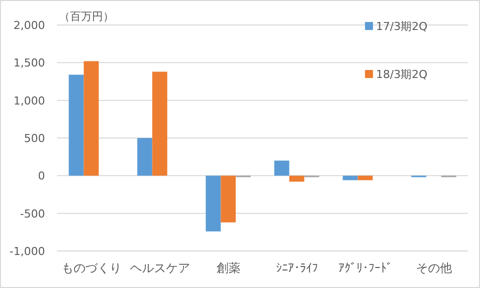  Describe the element at coordinates (365, 268) in the screenshot. I see `x-tick-label: ｱｸﾞﾘ･ﾌｰﾄﾞ` at that location.